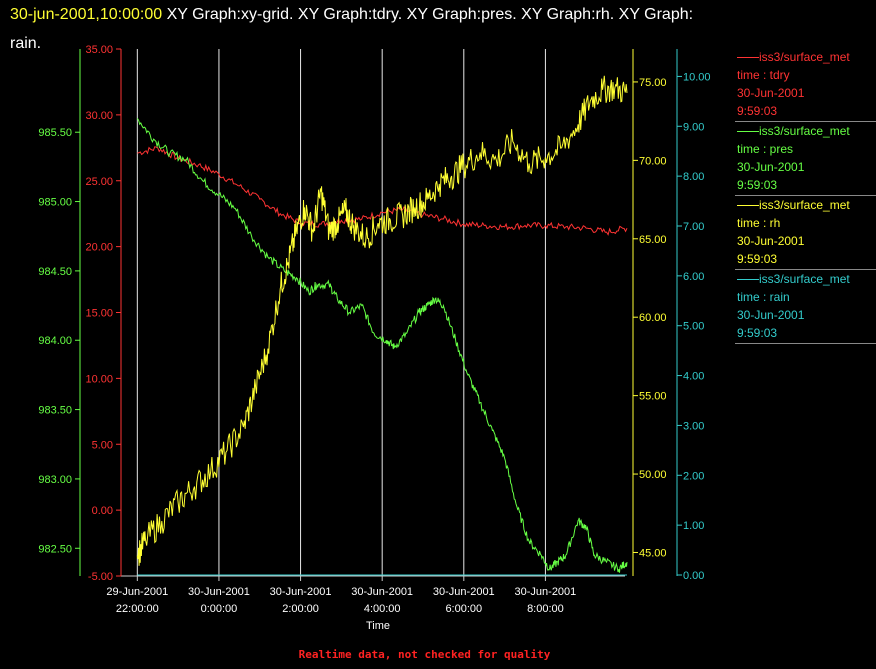 The height and width of the screenshot is (669, 876). What do you see at coordinates (300, 609) in the screenshot?
I see `x-tick-label: 2:00:00` at bounding box center [300, 609].